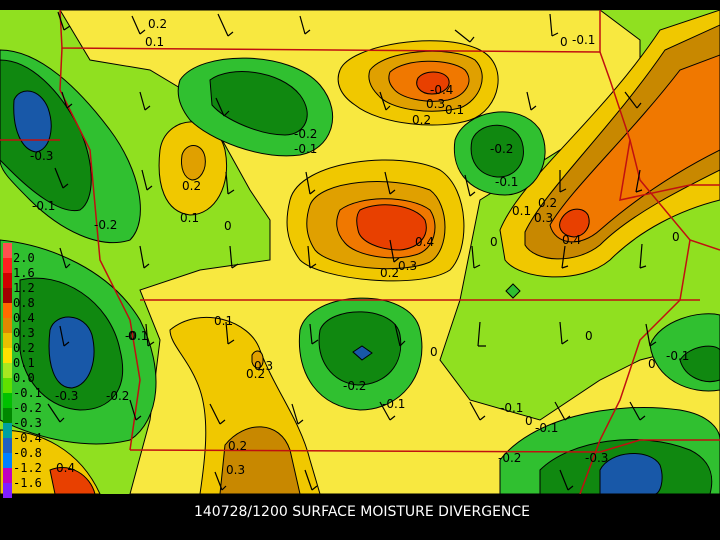 This screenshot has width=720, height=540. Describe the element at coordinates (24, 363) in the screenshot. I see `legend-label: 0.1` at that location.